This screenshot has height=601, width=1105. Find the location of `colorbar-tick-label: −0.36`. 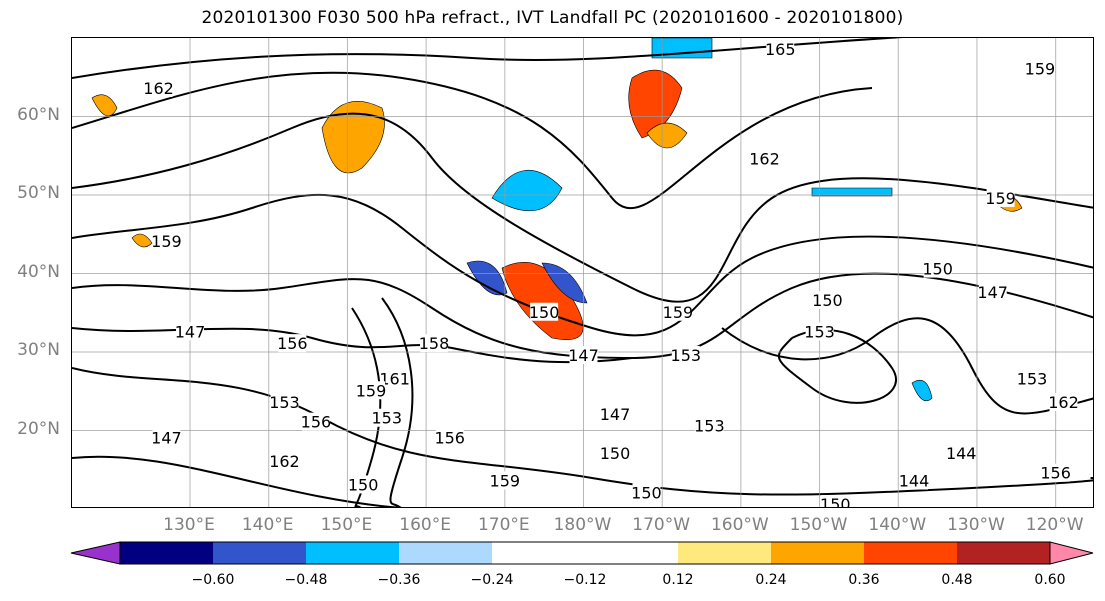

colorbar-tick-label: −0.36 is located at coordinates (399, 580).